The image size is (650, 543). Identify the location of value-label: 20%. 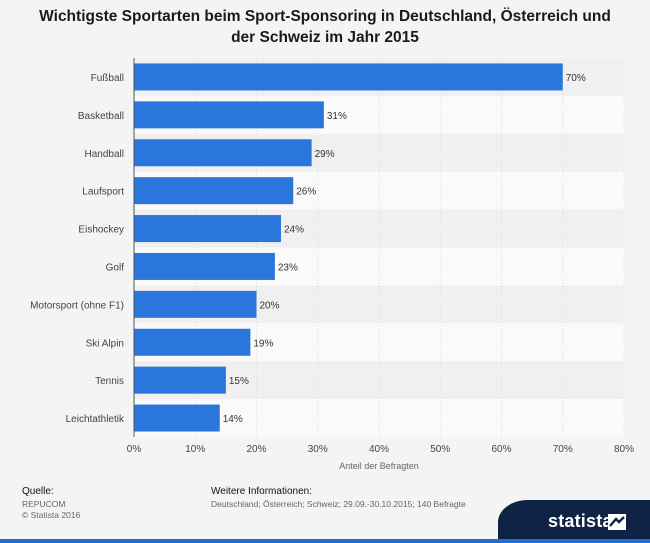
(270, 305).